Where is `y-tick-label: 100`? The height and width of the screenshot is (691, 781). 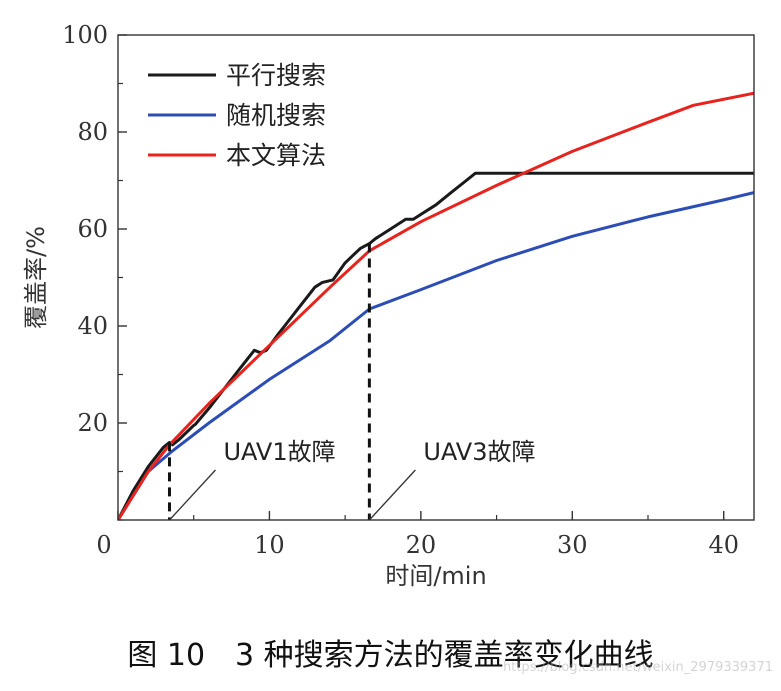
y-tick-label: 100 is located at coordinates (85, 35).